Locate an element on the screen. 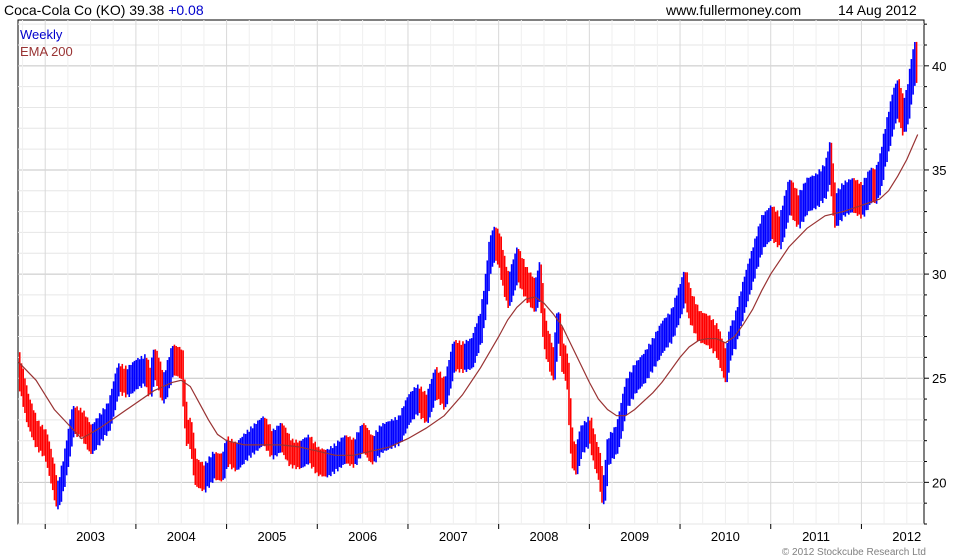 This screenshot has height=560, width=980. price-change: +0.08 is located at coordinates (186, 10).